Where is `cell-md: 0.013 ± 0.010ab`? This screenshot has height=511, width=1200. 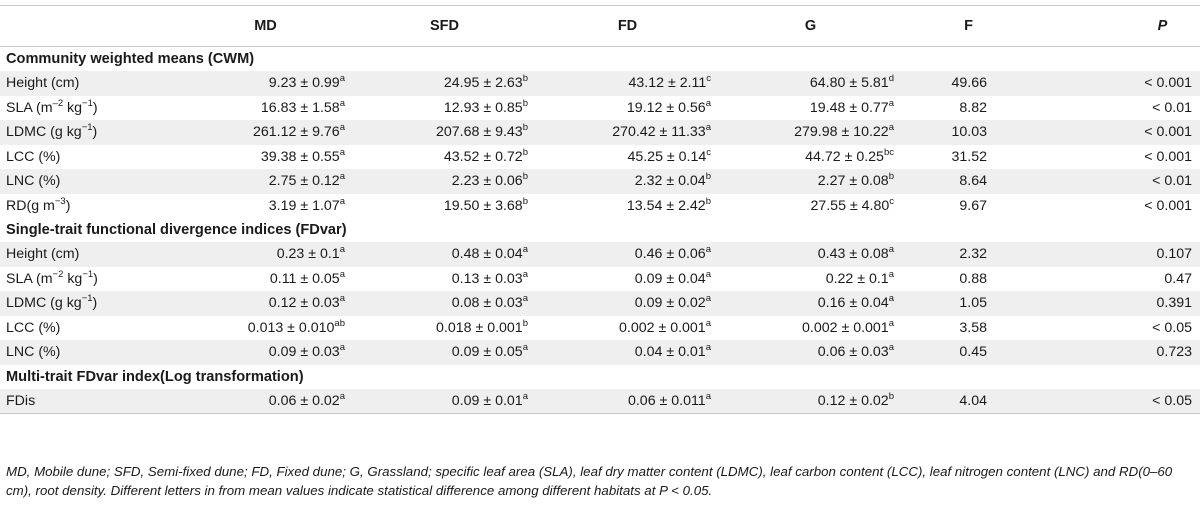
cell-md: 0.013 ± 0.010ab is located at coordinates (265, 328).